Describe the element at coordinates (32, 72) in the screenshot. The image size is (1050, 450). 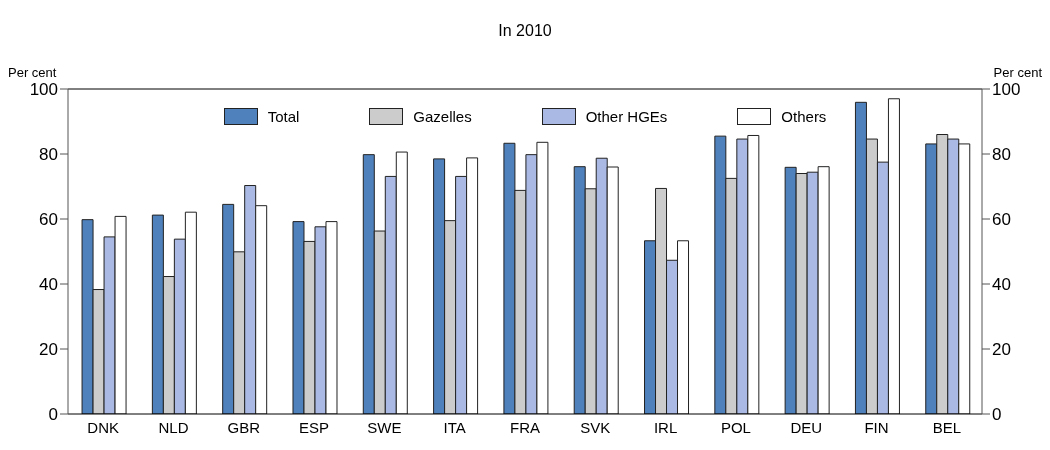
I see `y-axis-title: Per cent` at that location.